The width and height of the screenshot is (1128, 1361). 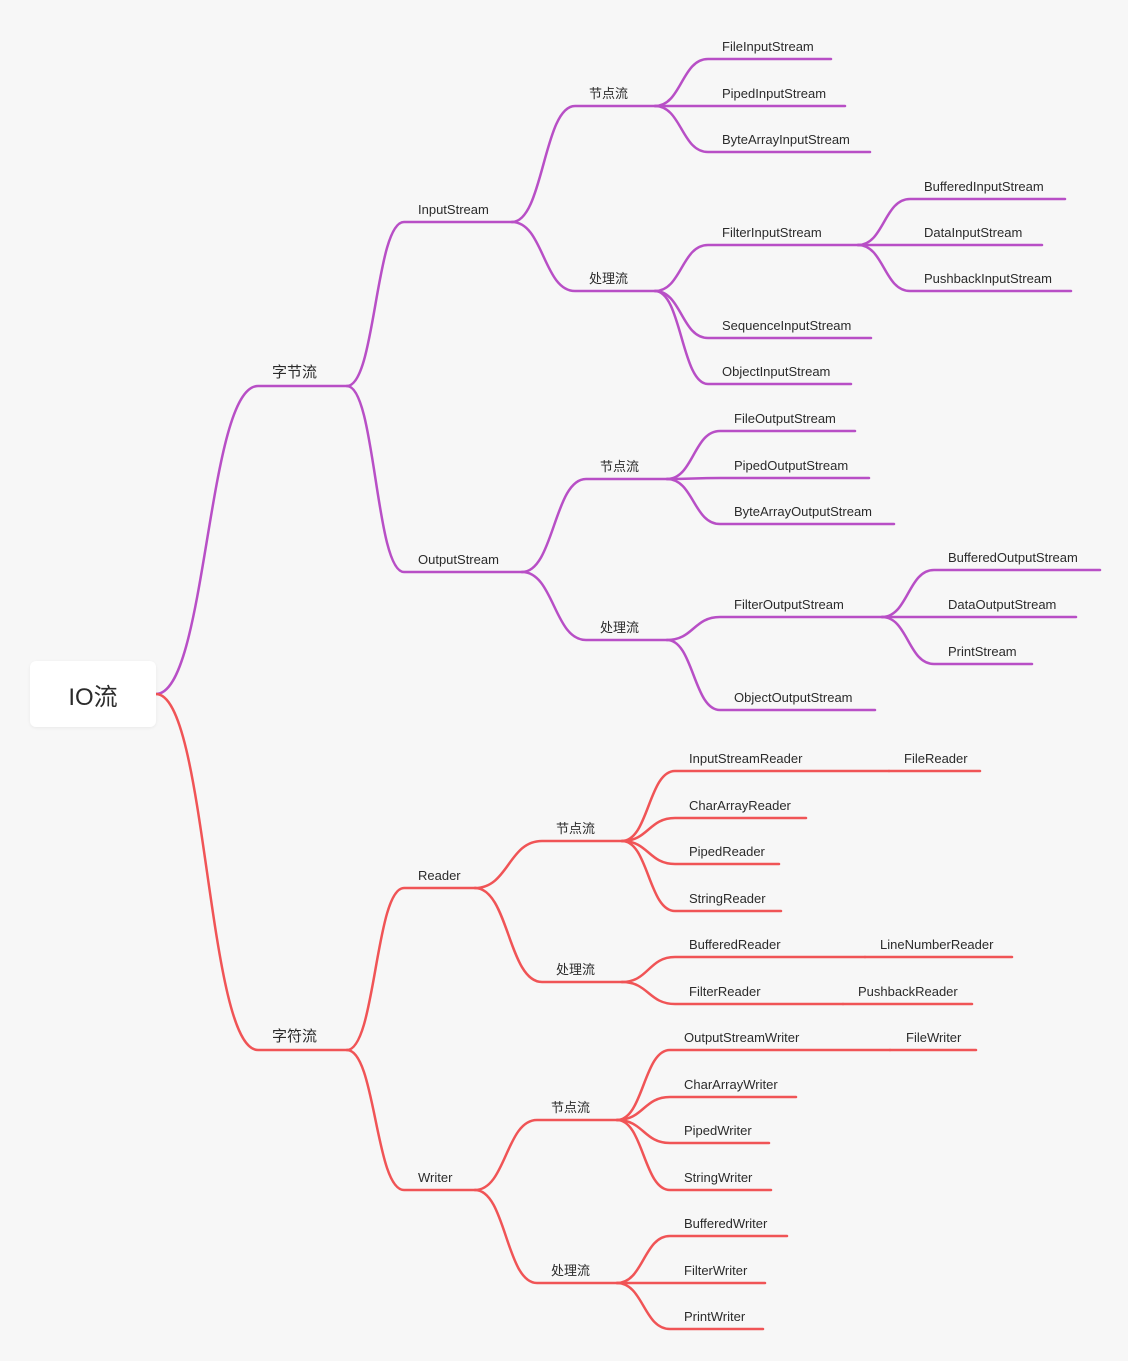 What do you see at coordinates (251, 872) in the screenshot?
I see `connector-branch-char-stream` at bounding box center [251, 872].